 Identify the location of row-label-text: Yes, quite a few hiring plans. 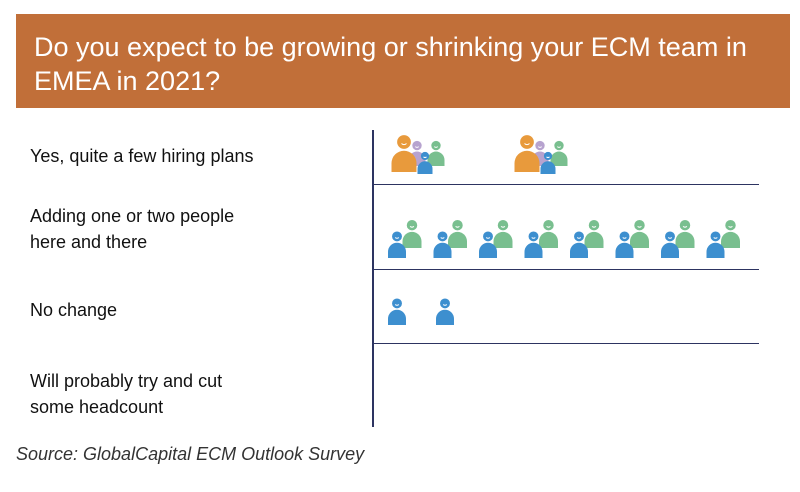
(142, 156).